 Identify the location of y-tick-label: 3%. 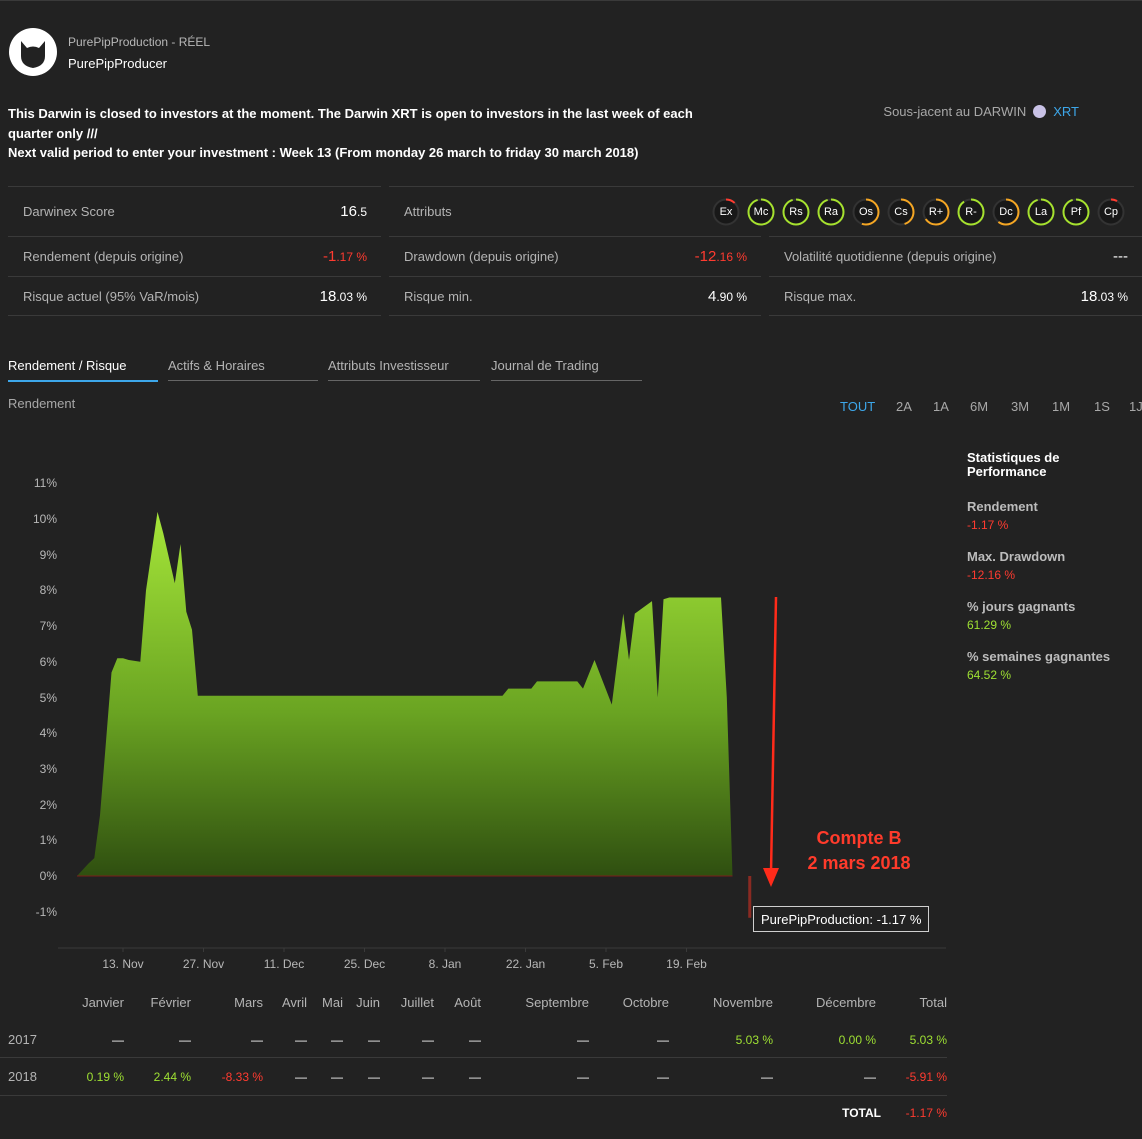
(48, 768).